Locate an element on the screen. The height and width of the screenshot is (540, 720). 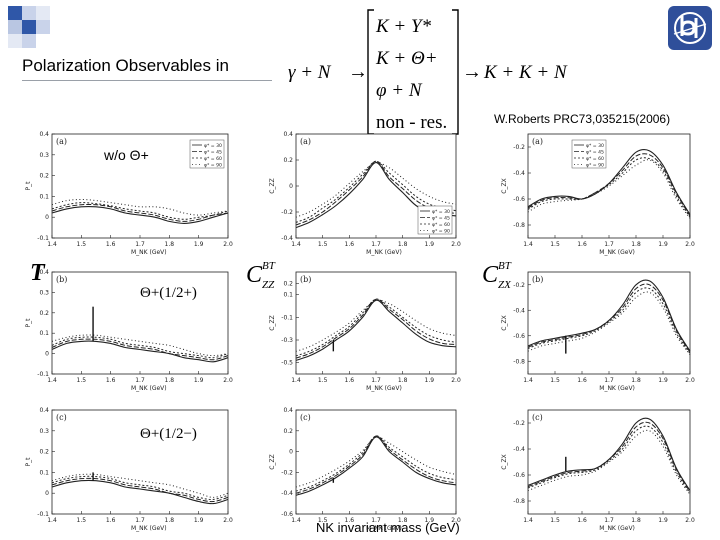
y-axis-label: C_ZZ is located at coordinates (272, 185).